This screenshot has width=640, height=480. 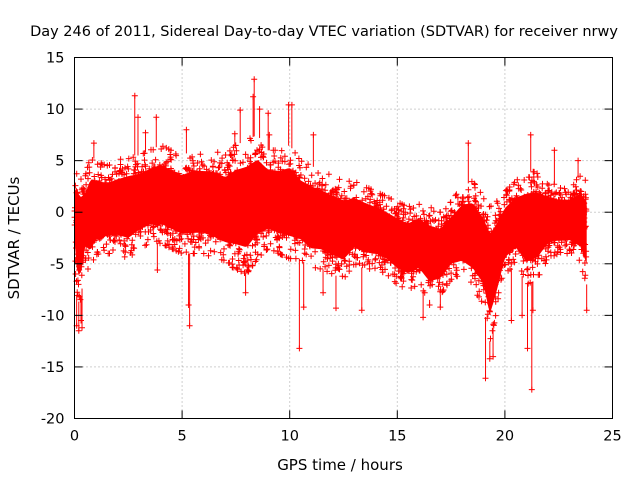 What do you see at coordinates (53, 420) in the screenshot?
I see `y-tick-label: -20` at bounding box center [53, 420].